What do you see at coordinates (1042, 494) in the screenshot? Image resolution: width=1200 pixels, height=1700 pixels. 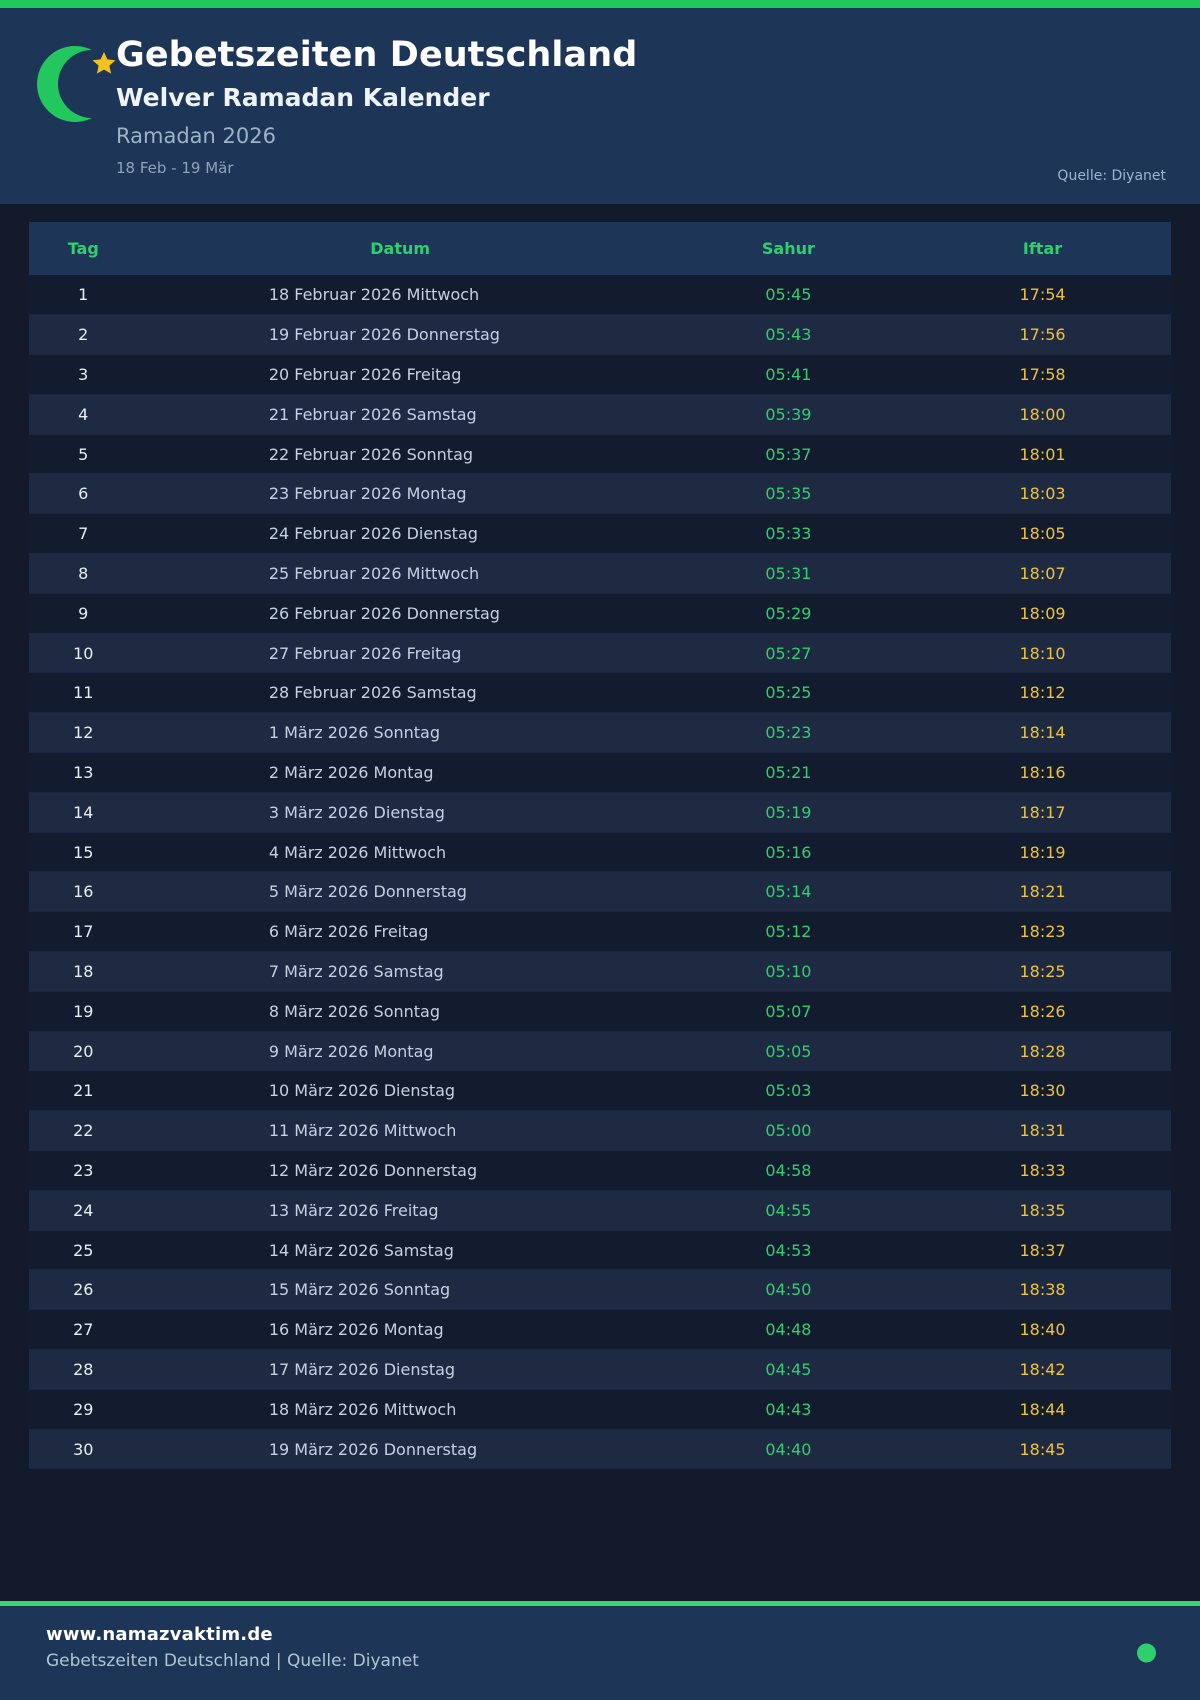 I see `cell-iftar: 18:03` at bounding box center [1042, 494].